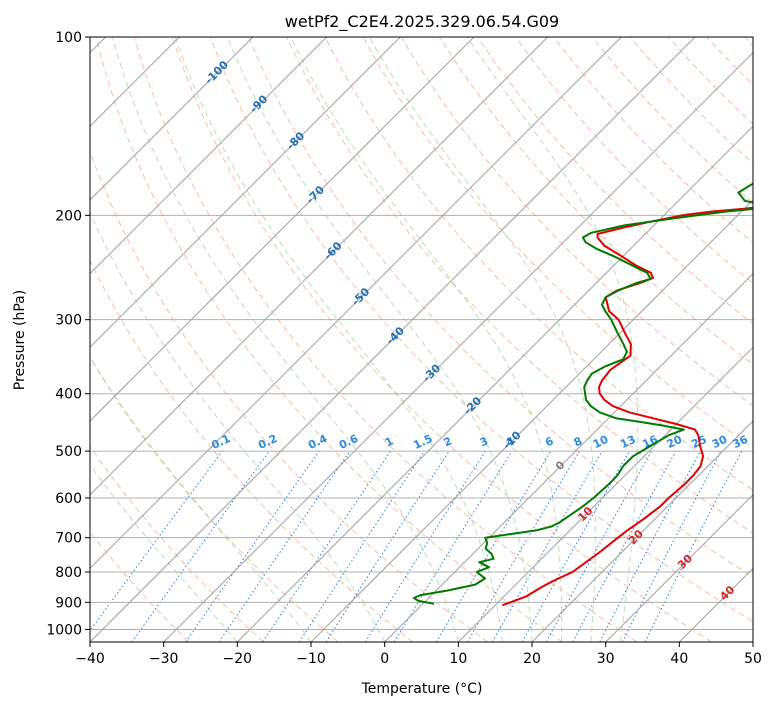 This screenshot has height=708, width=775. I want to click on y-tick-label: 1000, so click(64, 630).